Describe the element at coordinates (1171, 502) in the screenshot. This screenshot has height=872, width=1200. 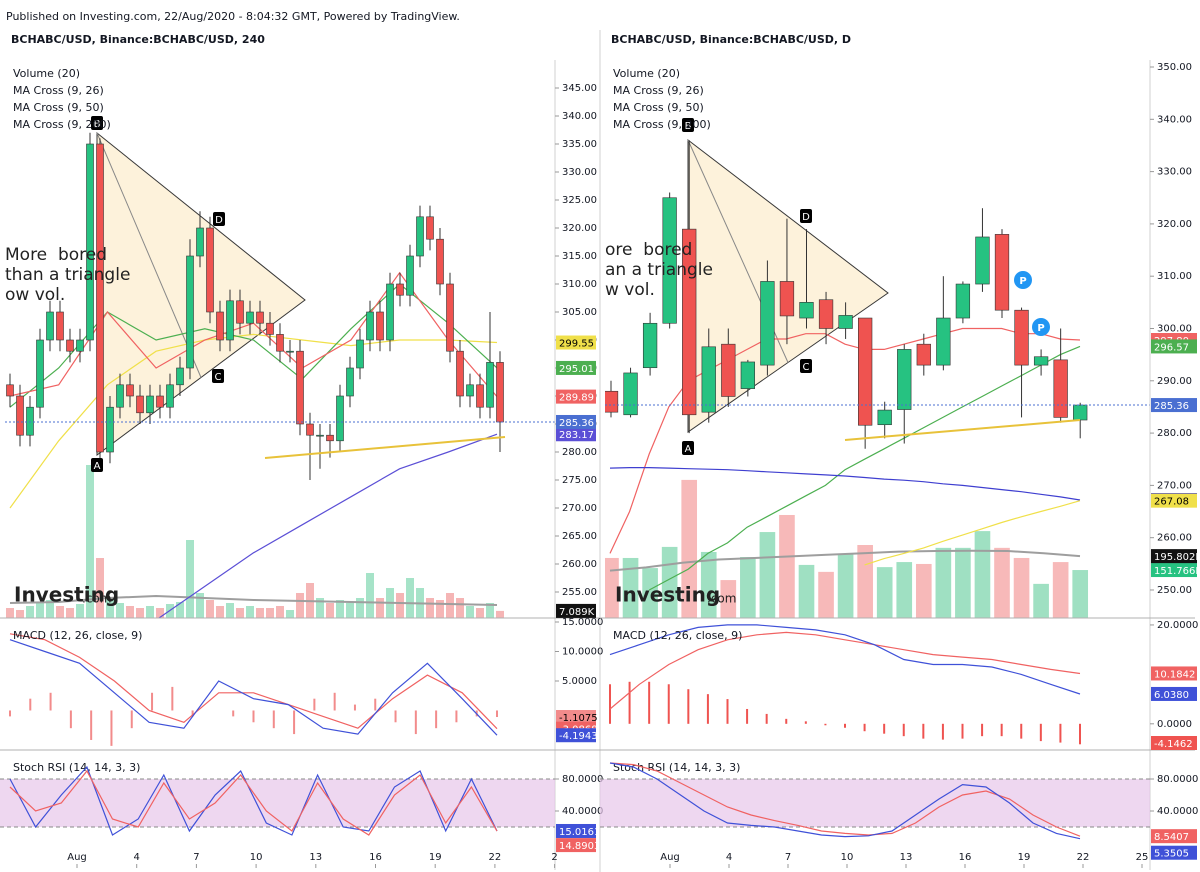
I see `value-label: 267.08` at that location.